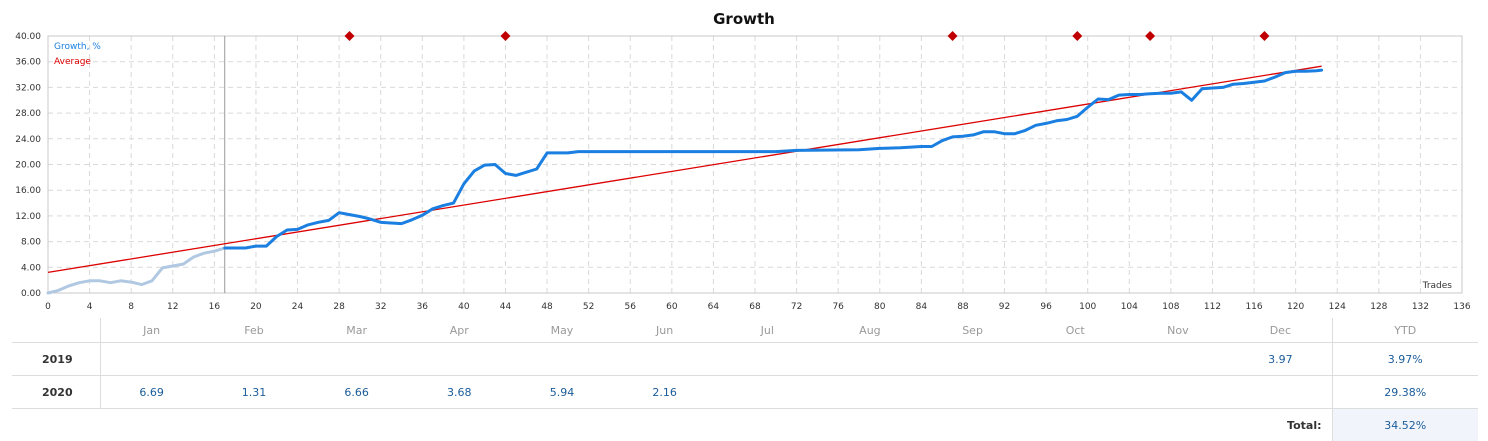 This screenshot has width=1488, height=441. I want to click on x-tick-label: 56, so click(631, 307).